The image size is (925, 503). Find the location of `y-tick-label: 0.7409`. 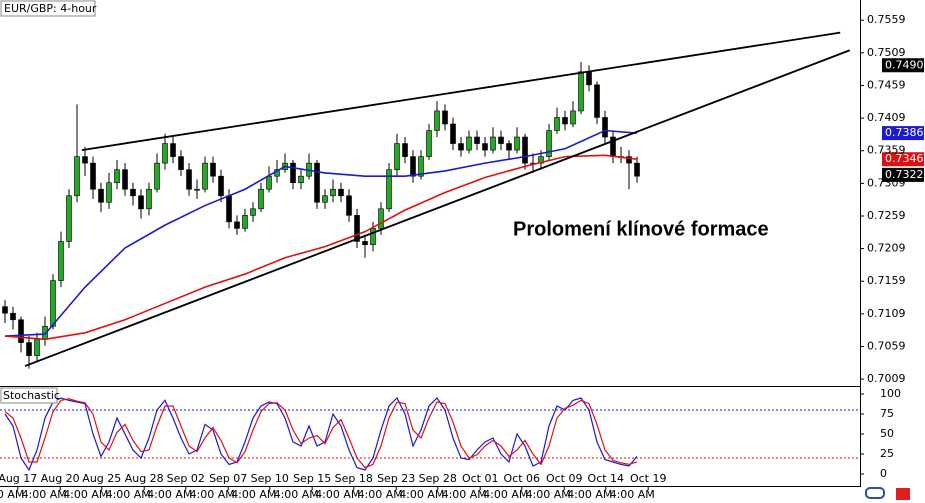

y-tick-label: 0.7409 is located at coordinates (886, 117).